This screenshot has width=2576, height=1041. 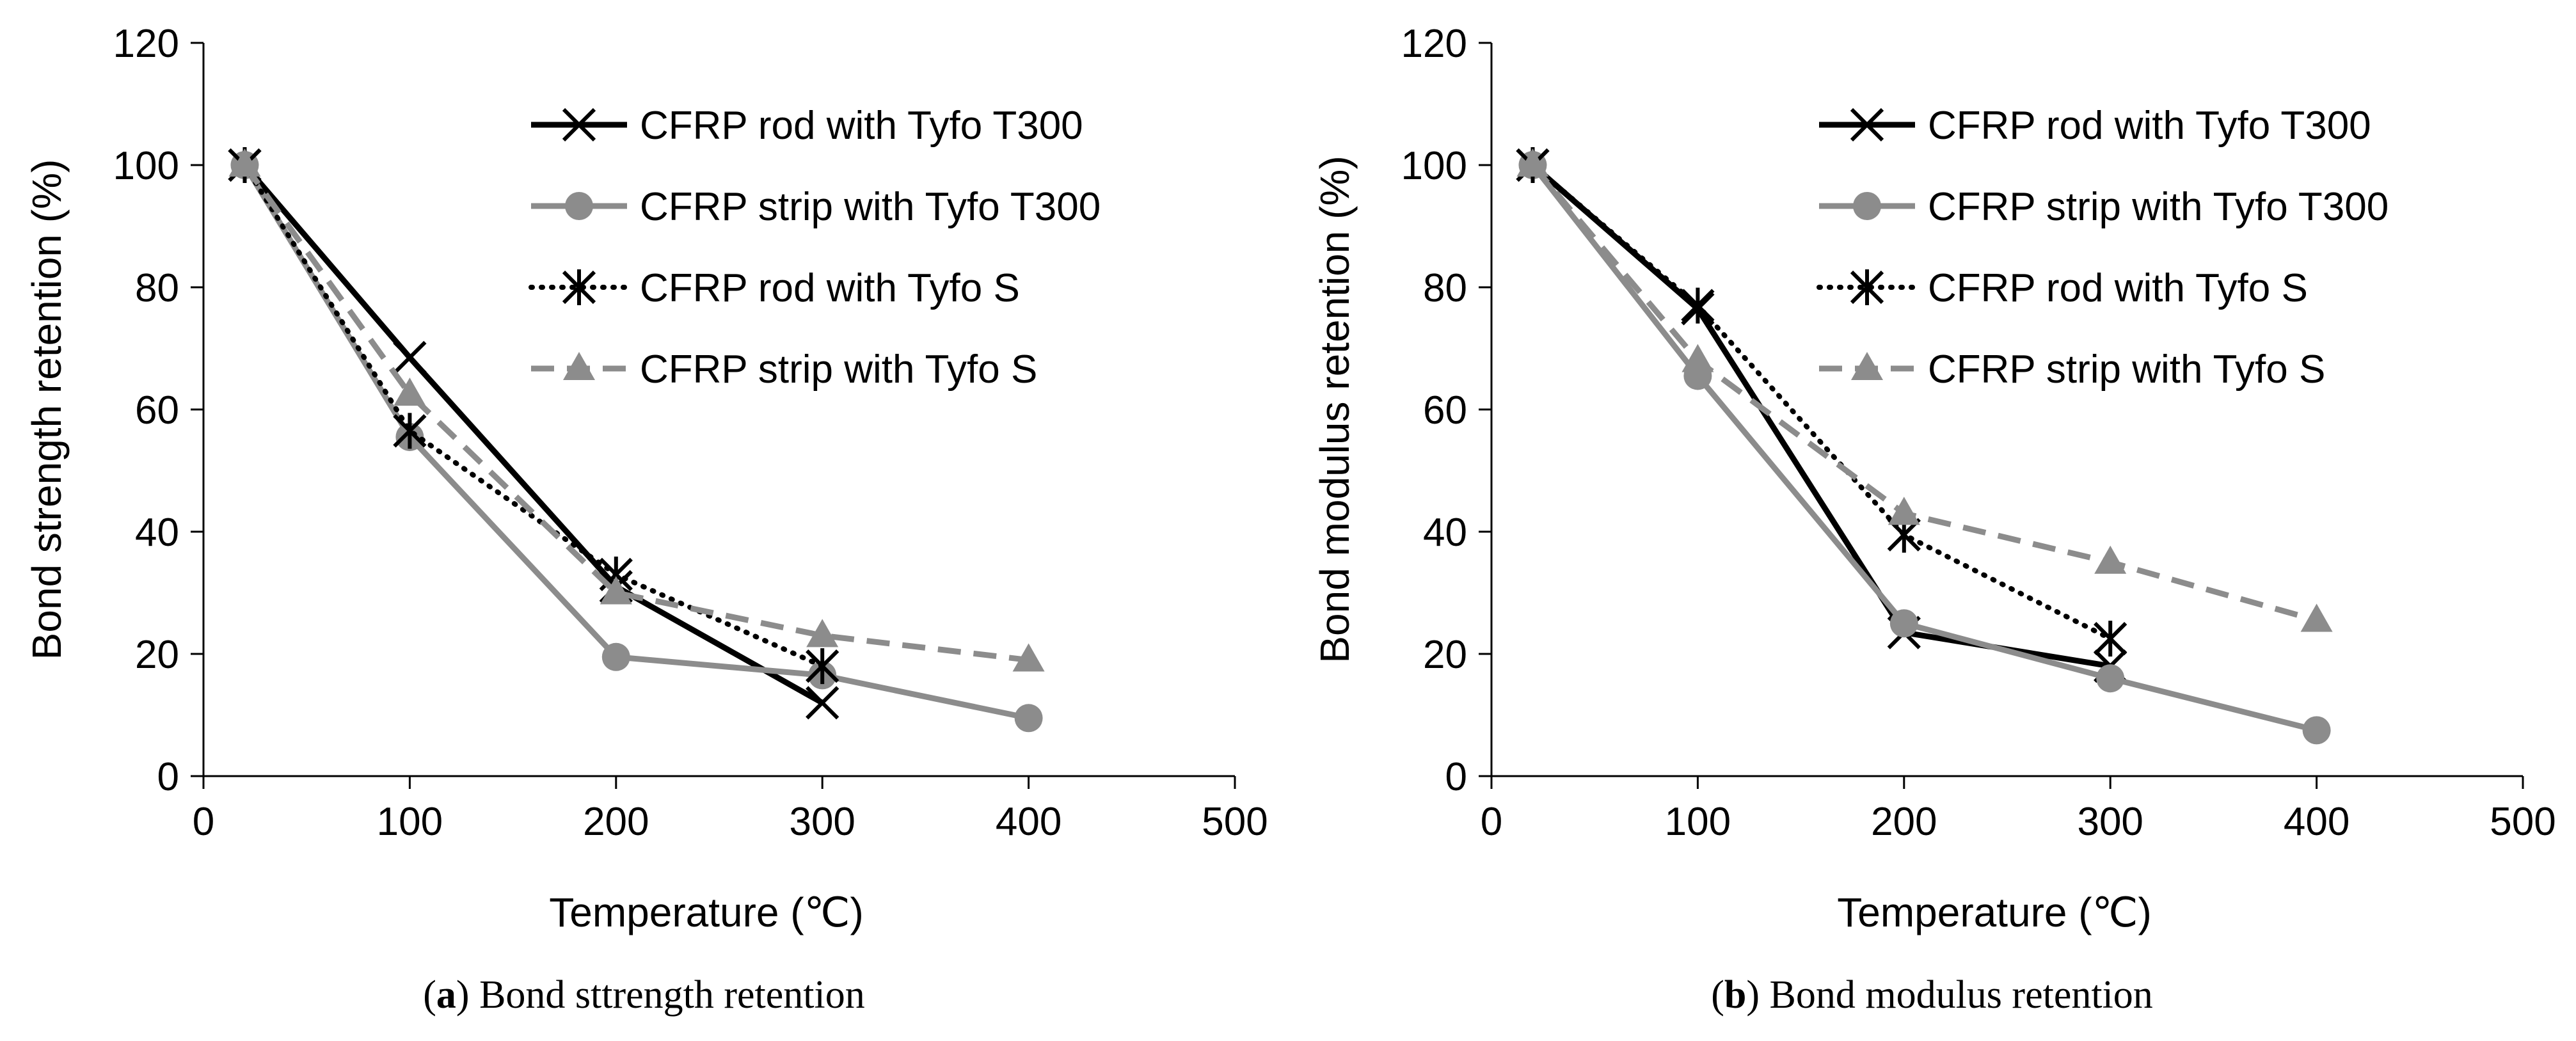 I want to click on caption-a: (a) Bond sttrength retention, so click(x=644, y=995).